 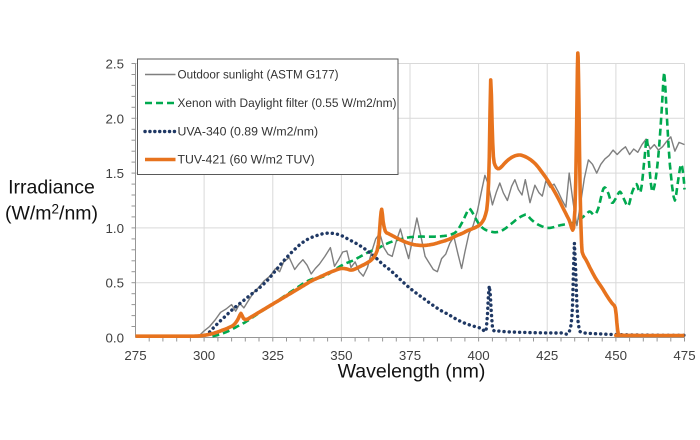 What do you see at coordinates (204, 355) in the screenshot?
I see `svg-text: 300` at bounding box center [204, 355].